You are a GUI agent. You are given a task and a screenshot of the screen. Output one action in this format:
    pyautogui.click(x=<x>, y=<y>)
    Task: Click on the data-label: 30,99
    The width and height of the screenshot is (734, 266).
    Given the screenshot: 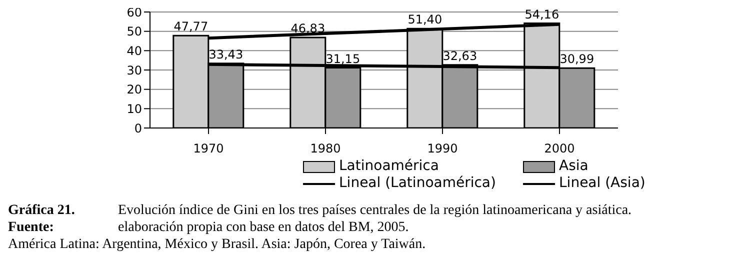 What is the action you would take?
    pyautogui.click(x=577, y=59)
    